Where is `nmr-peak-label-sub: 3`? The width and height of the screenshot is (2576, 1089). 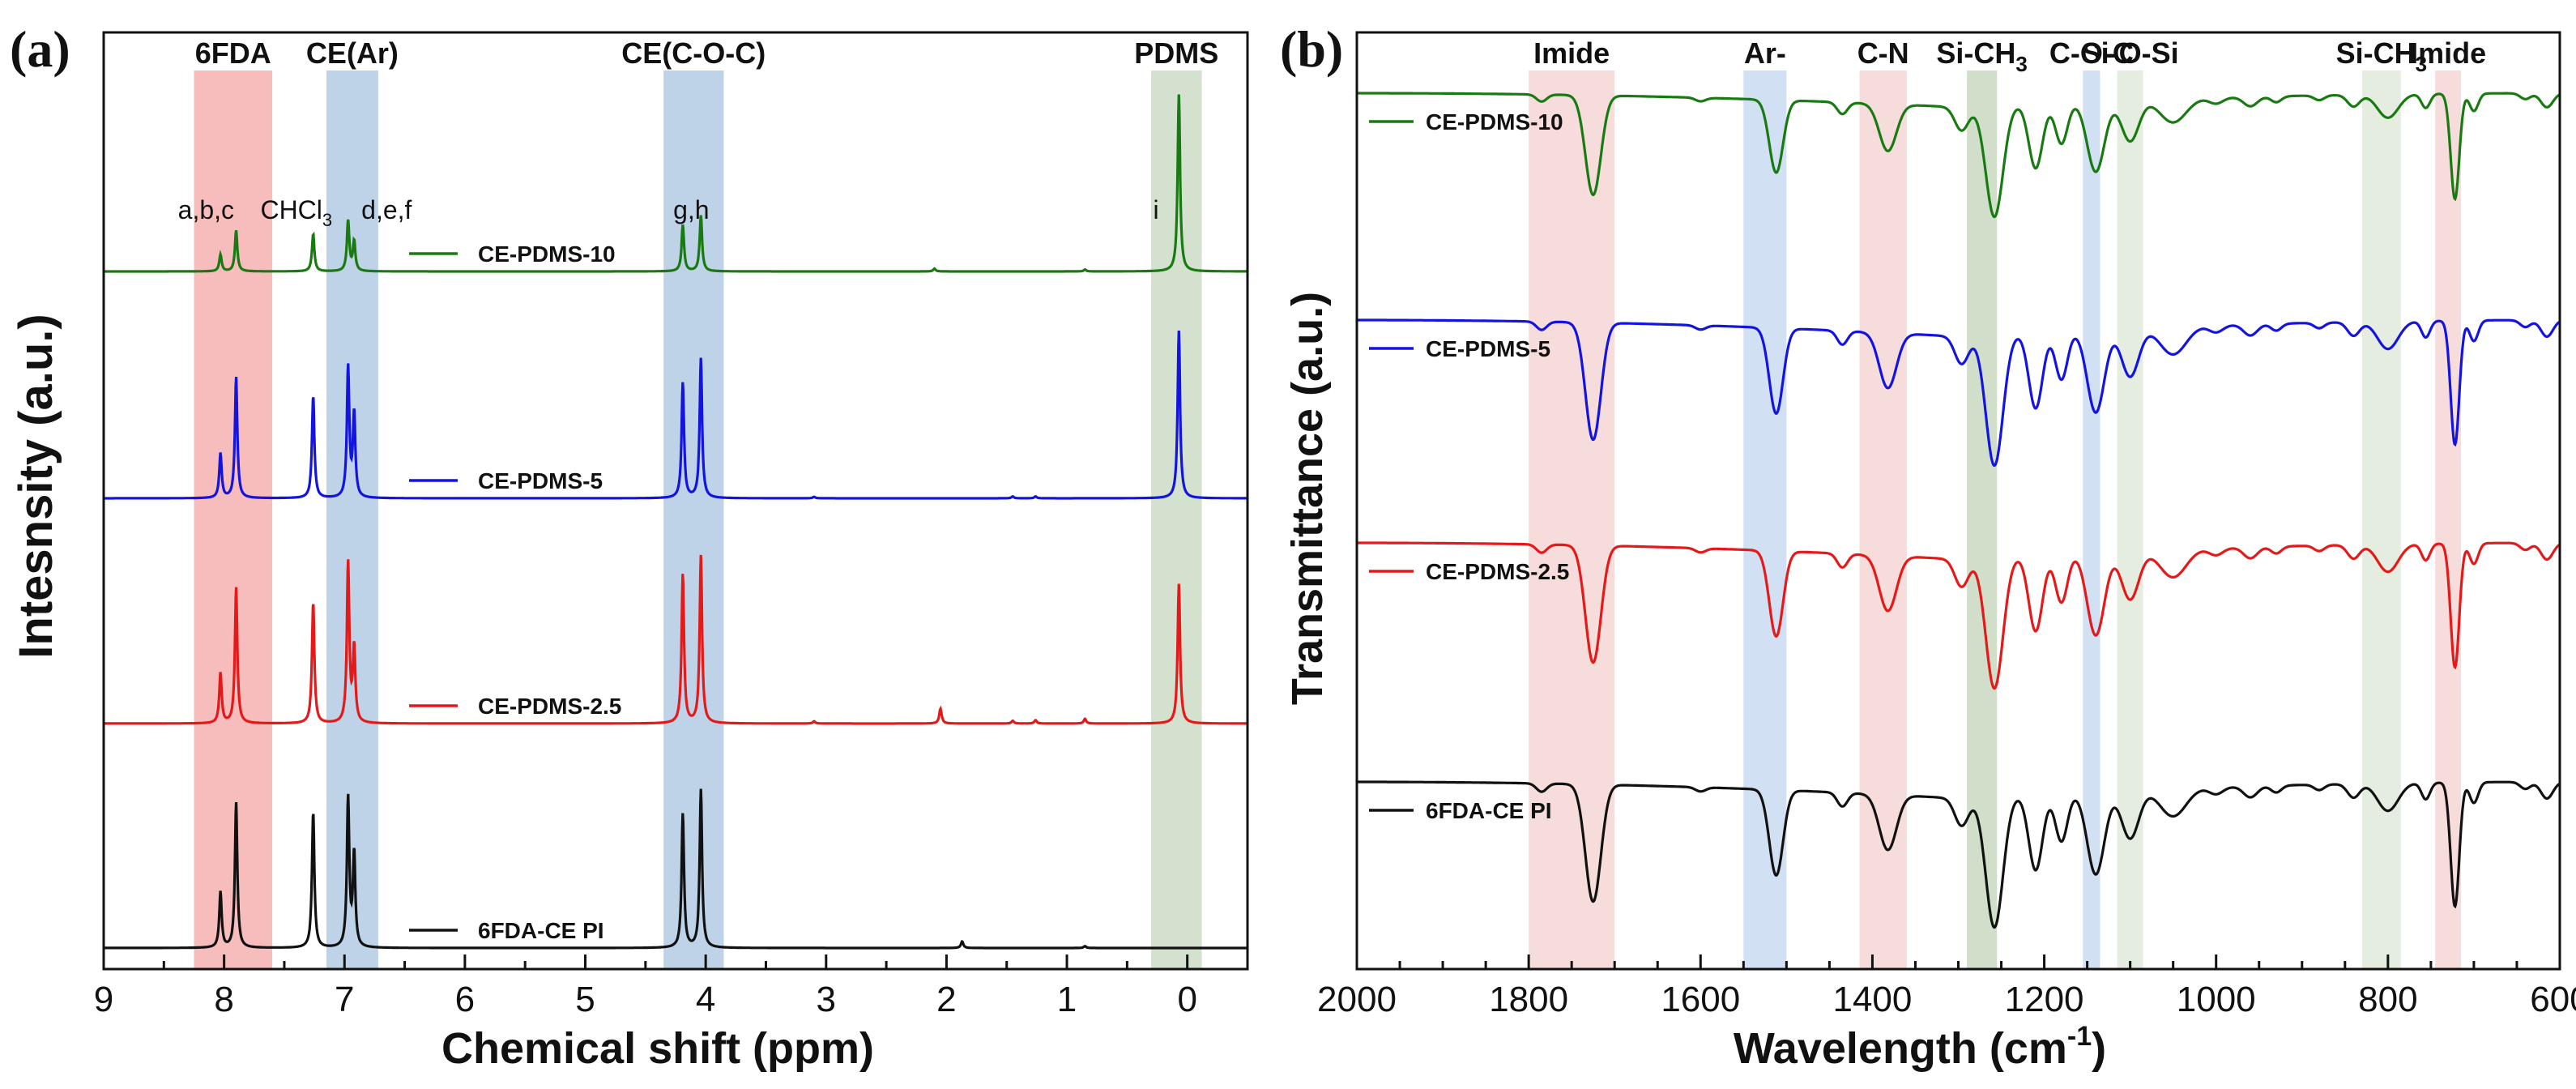
nmr-peak-label-sub: 3 is located at coordinates (327, 220).